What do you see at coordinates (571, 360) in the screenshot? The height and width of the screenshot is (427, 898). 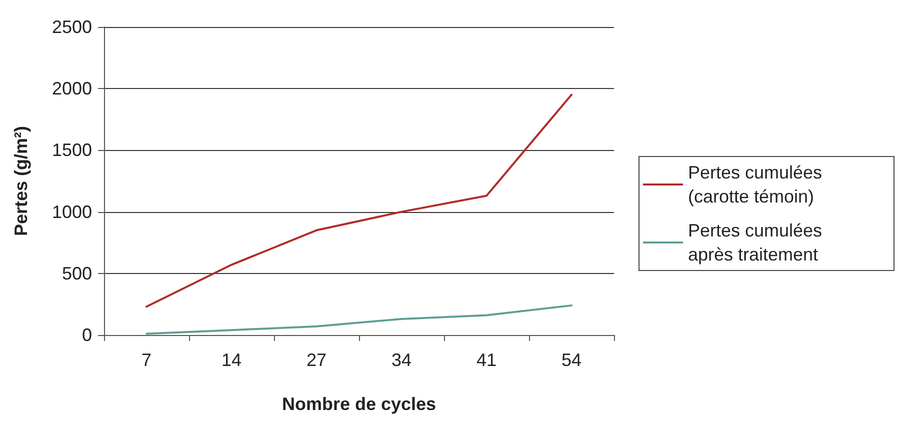 I see `x-tick-label: 54` at bounding box center [571, 360].